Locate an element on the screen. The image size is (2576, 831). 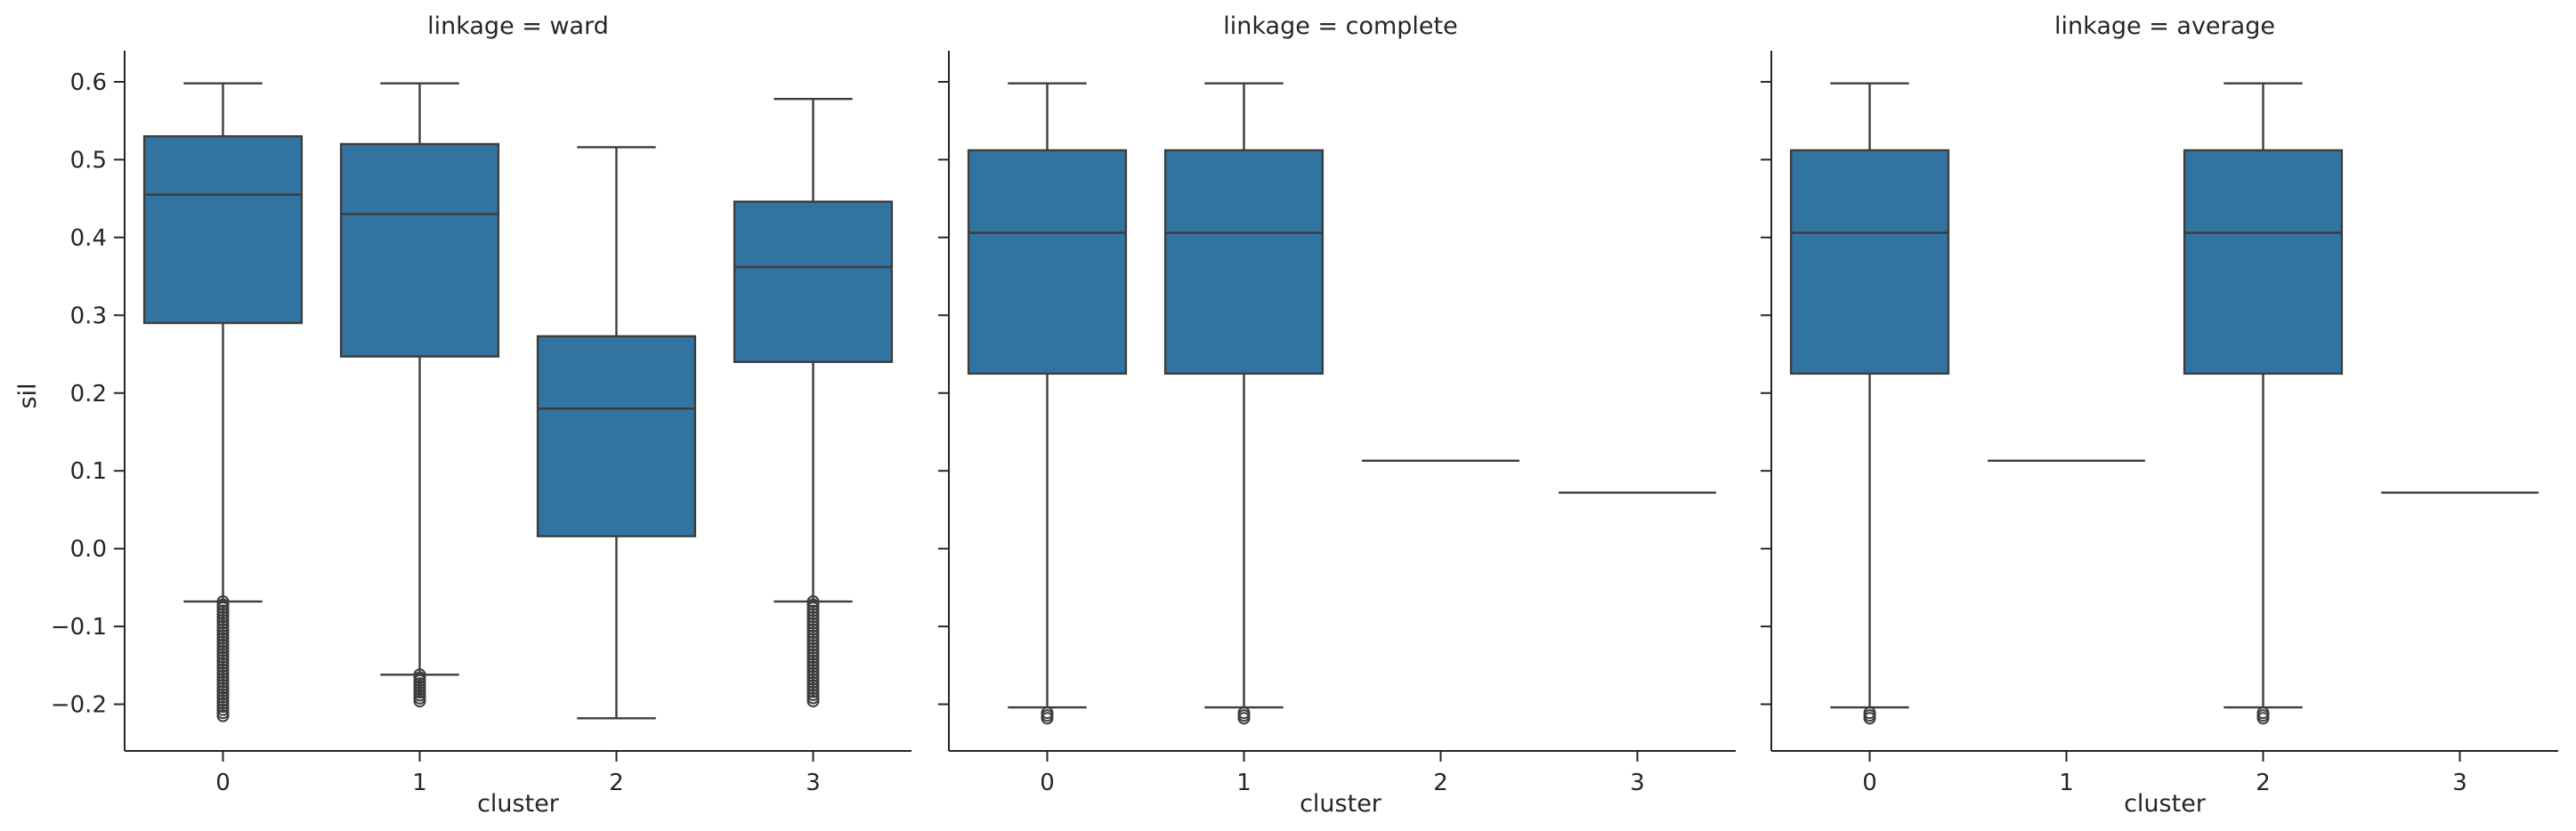
facet-title: linkage = ward is located at coordinates (518, 26).